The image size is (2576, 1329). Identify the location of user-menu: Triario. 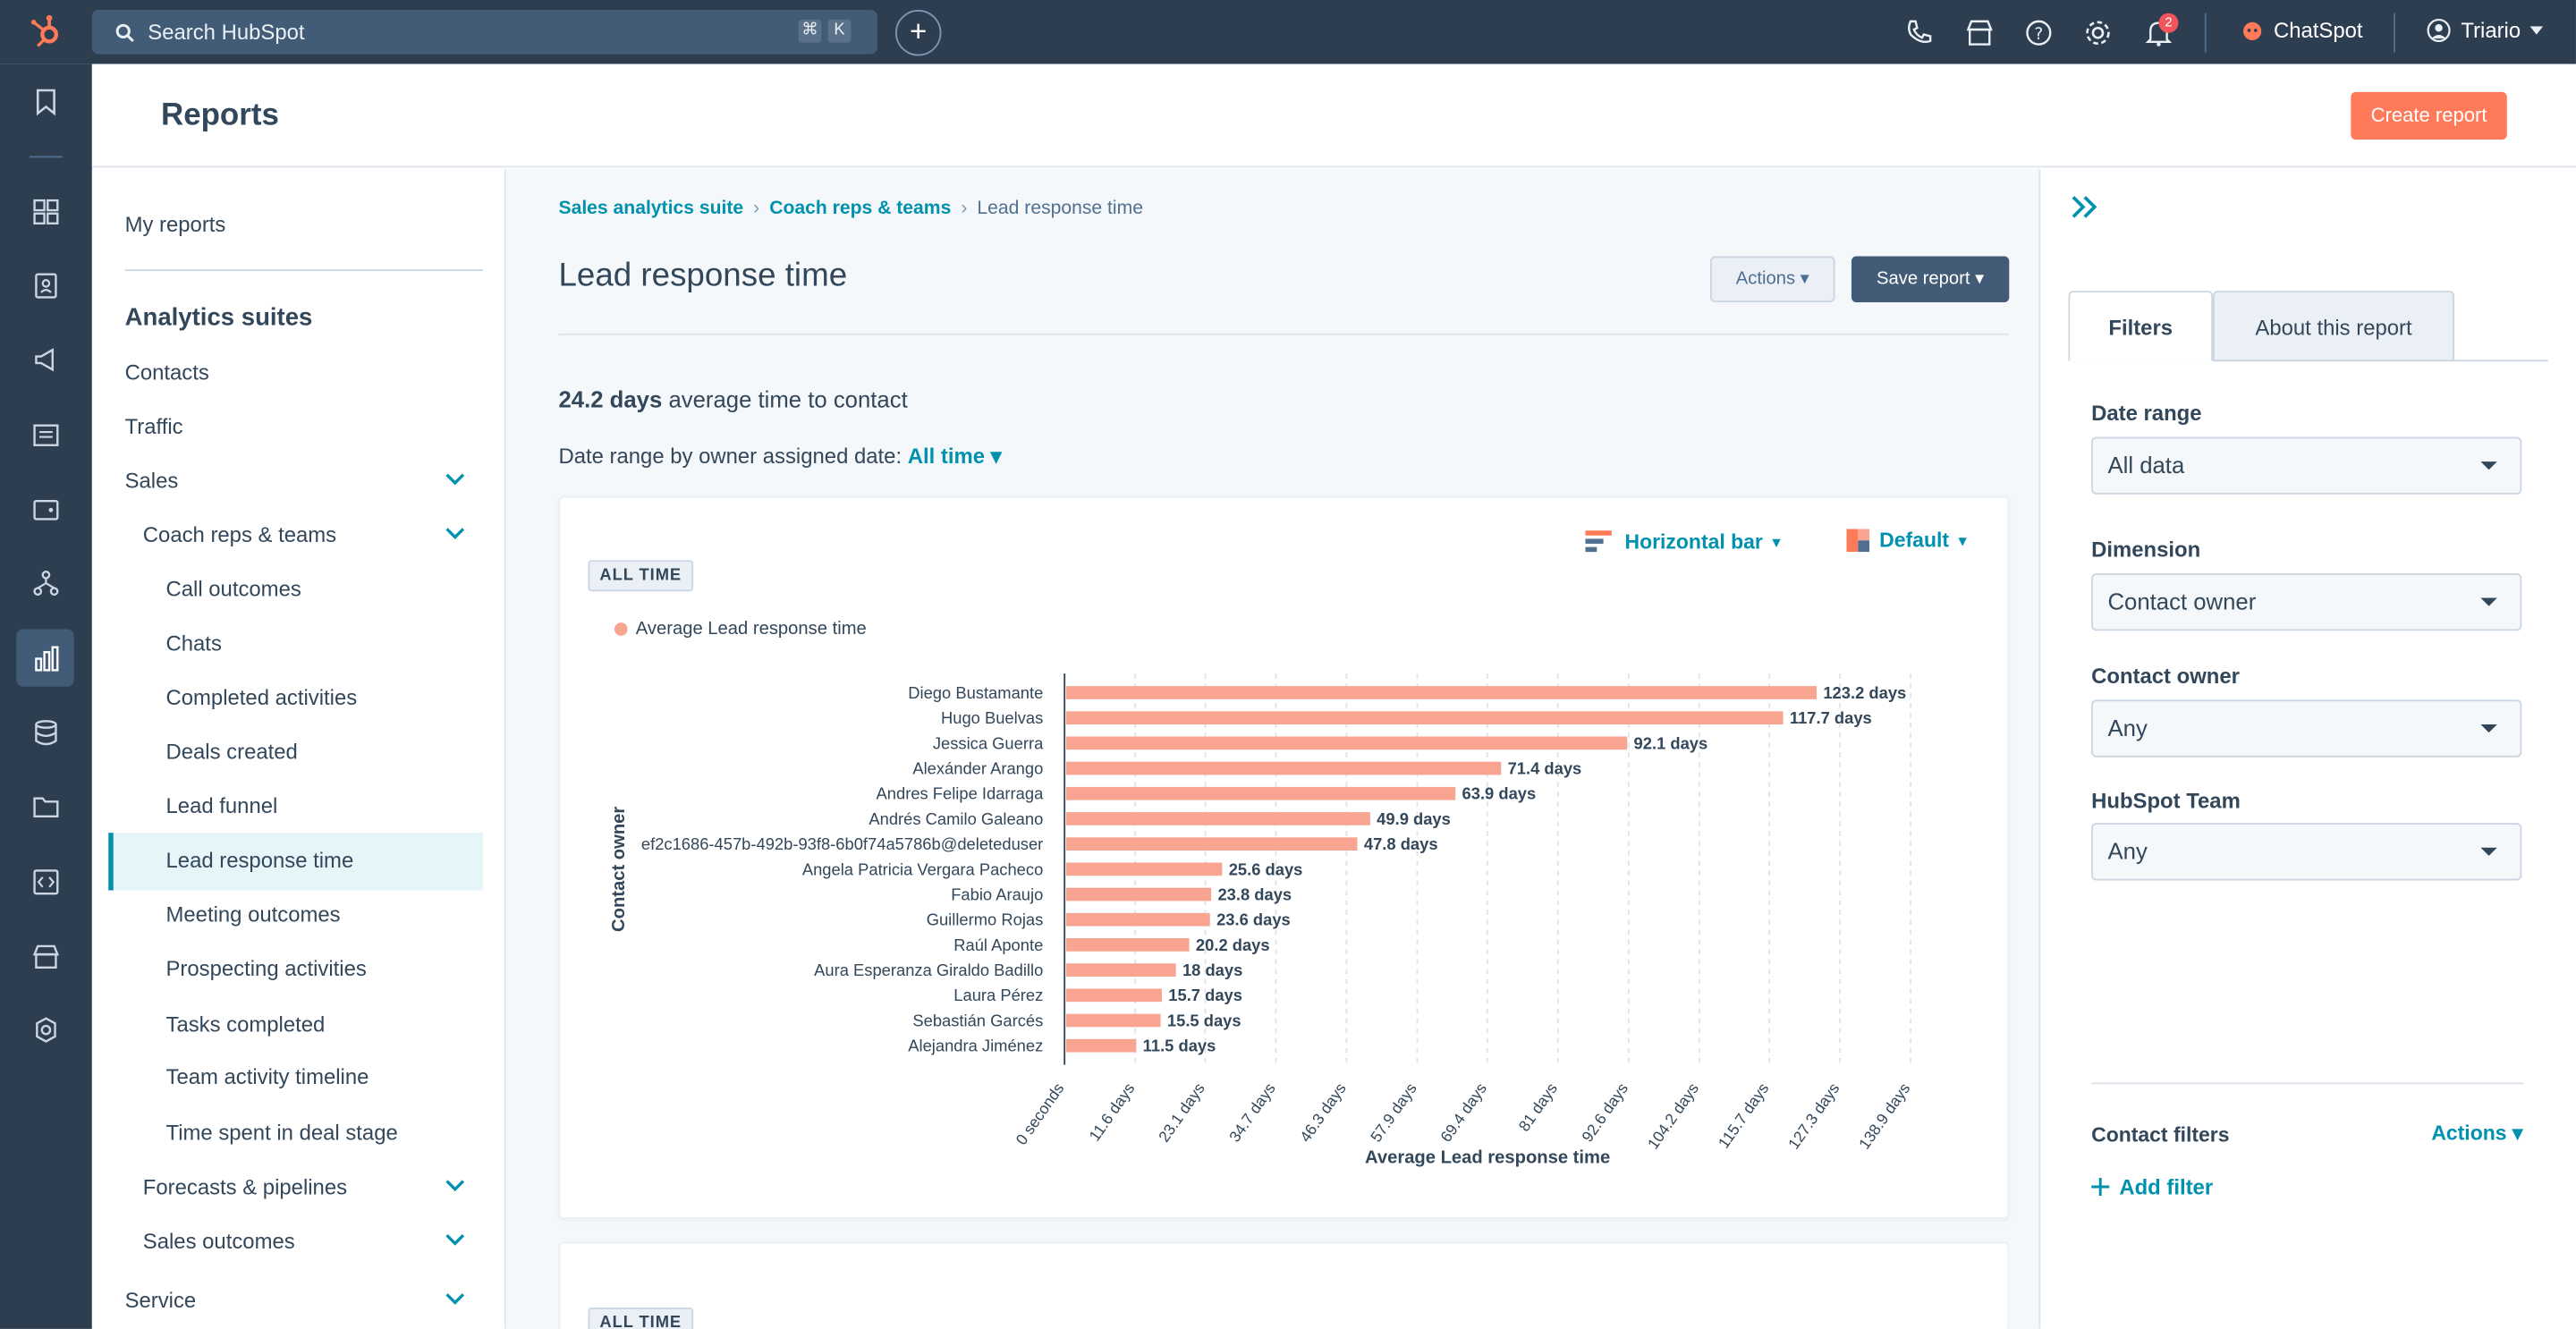
(2485, 30).